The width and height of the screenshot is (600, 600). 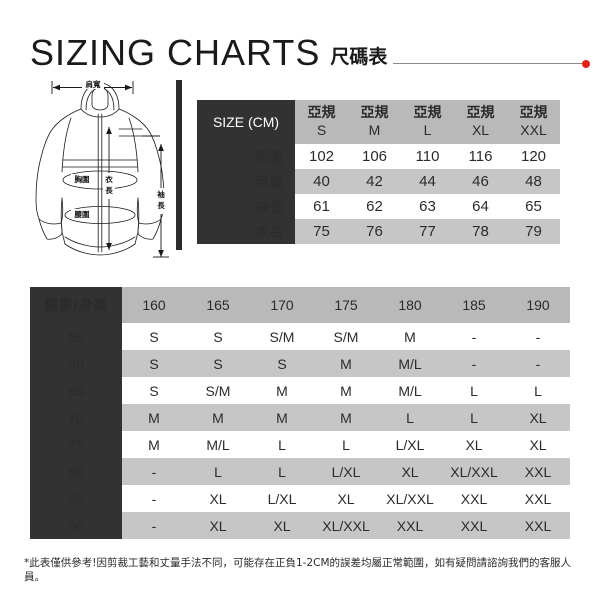 I want to click on height-header-180: 180, so click(x=410, y=305).